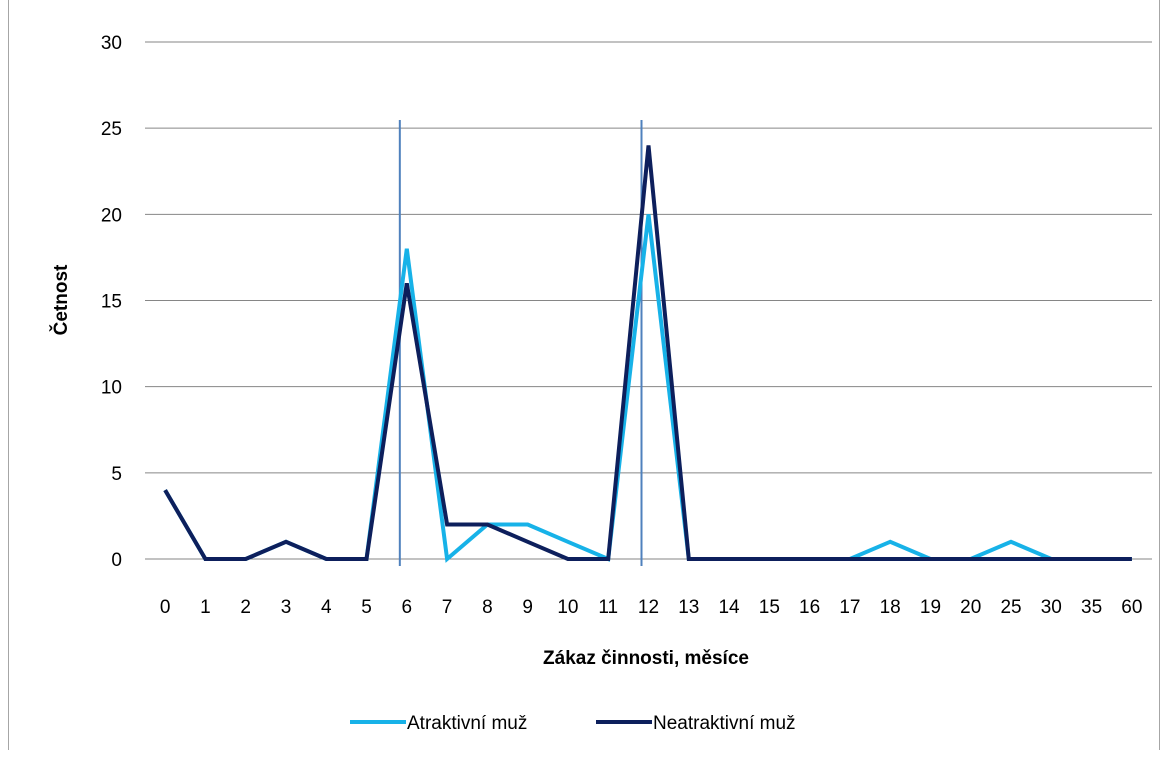 This screenshot has width=1168, height=758. Describe the element at coordinates (567, 607) in the screenshot. I see `x-tick-label: 10` at that location.